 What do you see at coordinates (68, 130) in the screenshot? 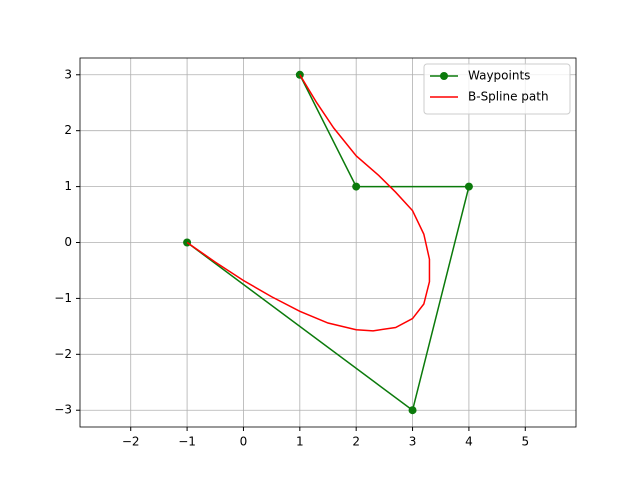
I see `y-tick-label: 2` at bounding box center [68, 130].